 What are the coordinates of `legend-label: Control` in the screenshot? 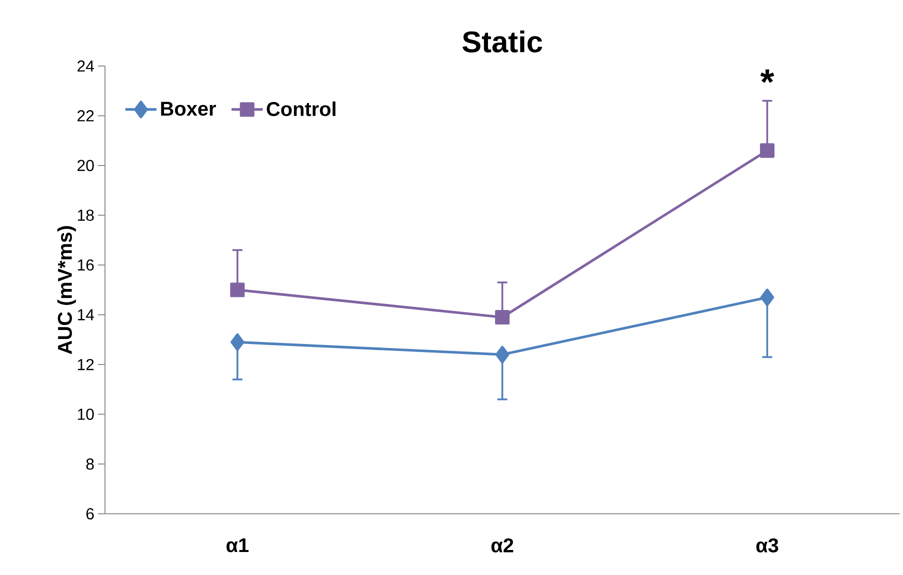 It's located at (301, 109).